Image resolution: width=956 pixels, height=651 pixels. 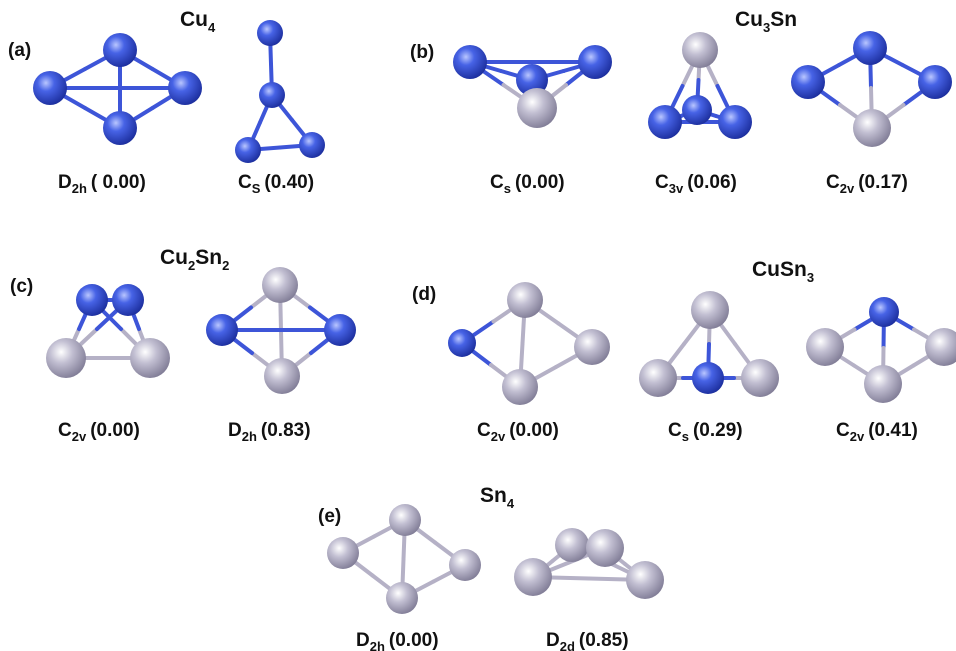 I want to click on structure-label: C3v (0.06), so click(x=696, y=184).